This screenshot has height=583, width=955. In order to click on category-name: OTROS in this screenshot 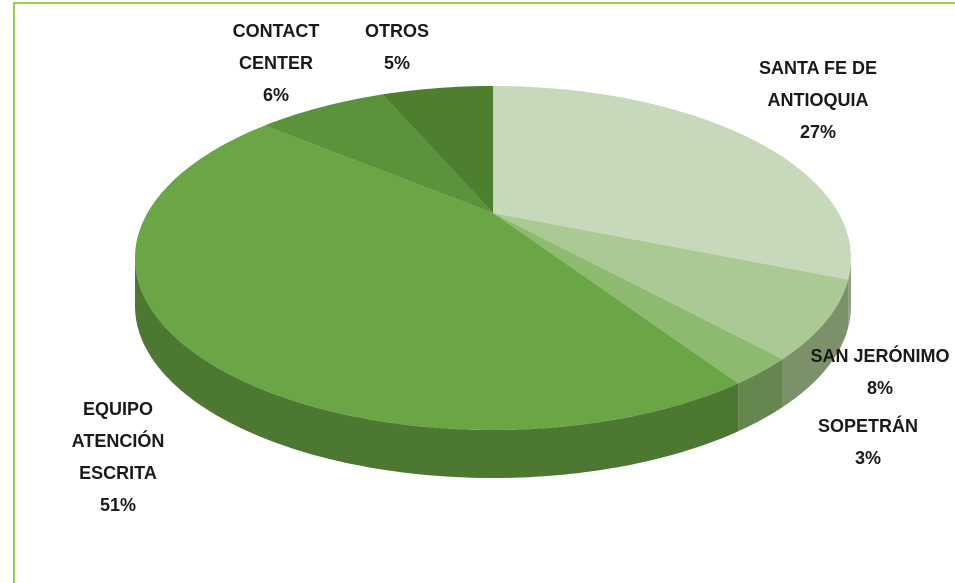, I will do `click(396, 31)`.